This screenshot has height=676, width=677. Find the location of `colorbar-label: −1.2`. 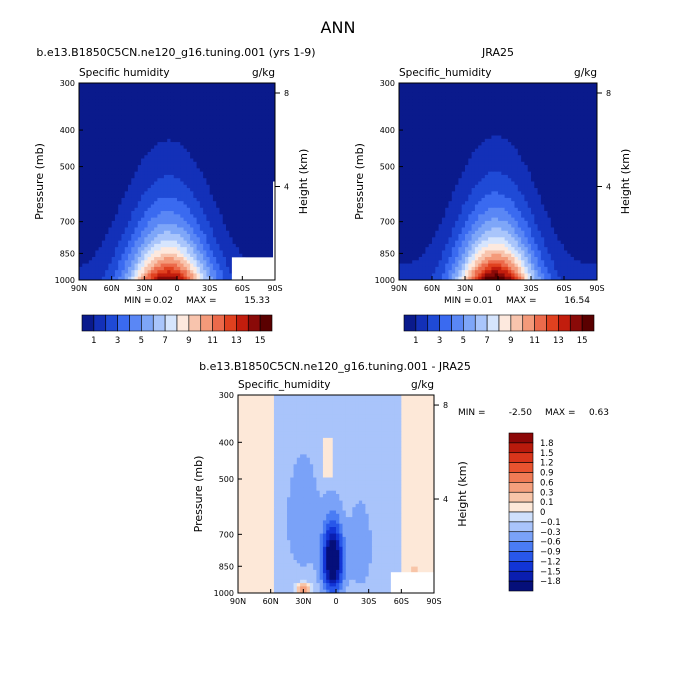

colorbar-label: −1.2 is located at coordinates (550, 562).